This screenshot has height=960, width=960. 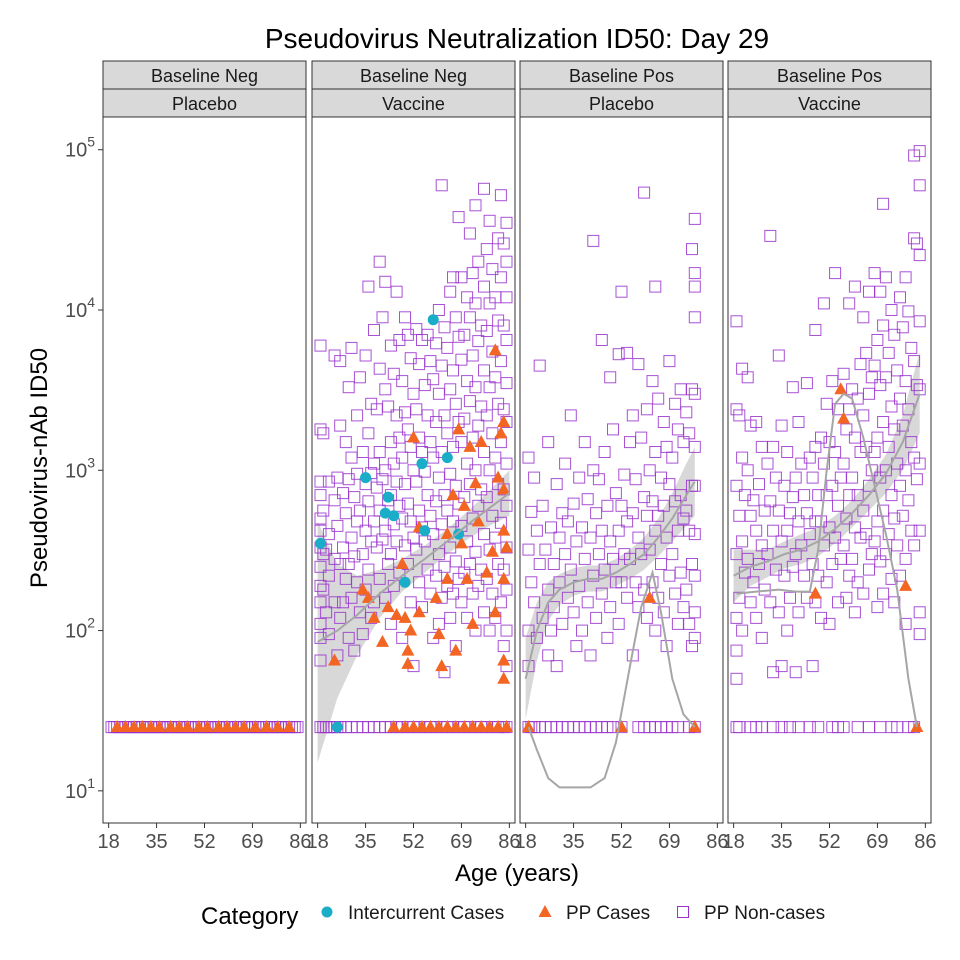 What do you see at coordinates (621, 104) in the screenshot?
I see `strip-bottom-label: Placebo` at bounding box center [621, 104].